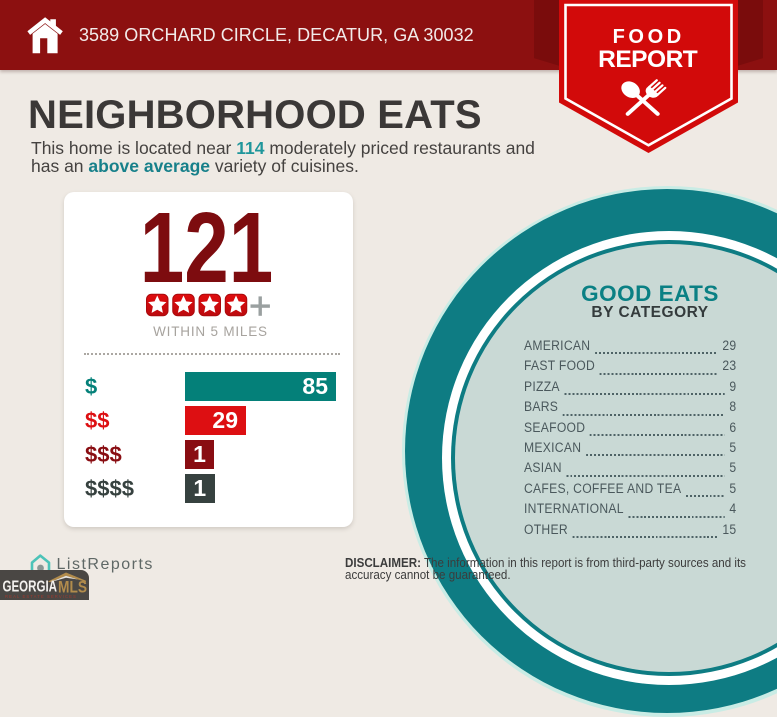  Describe the element at coordinates (649, 37) in the screenshot. I see `svg-text: FOOD` at that location.